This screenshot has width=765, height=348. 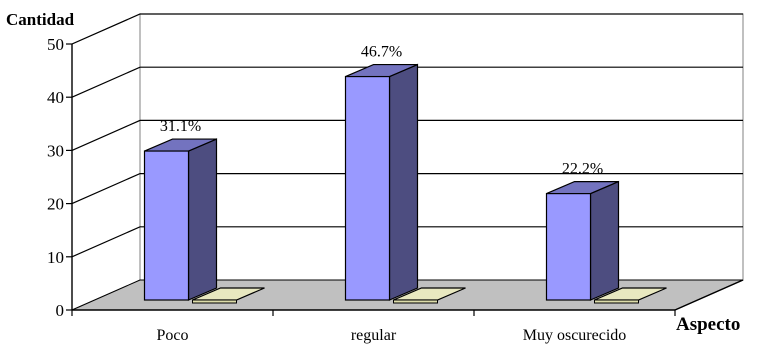 I want to click on y-tick-label: 20, so click(x=55, y=204).